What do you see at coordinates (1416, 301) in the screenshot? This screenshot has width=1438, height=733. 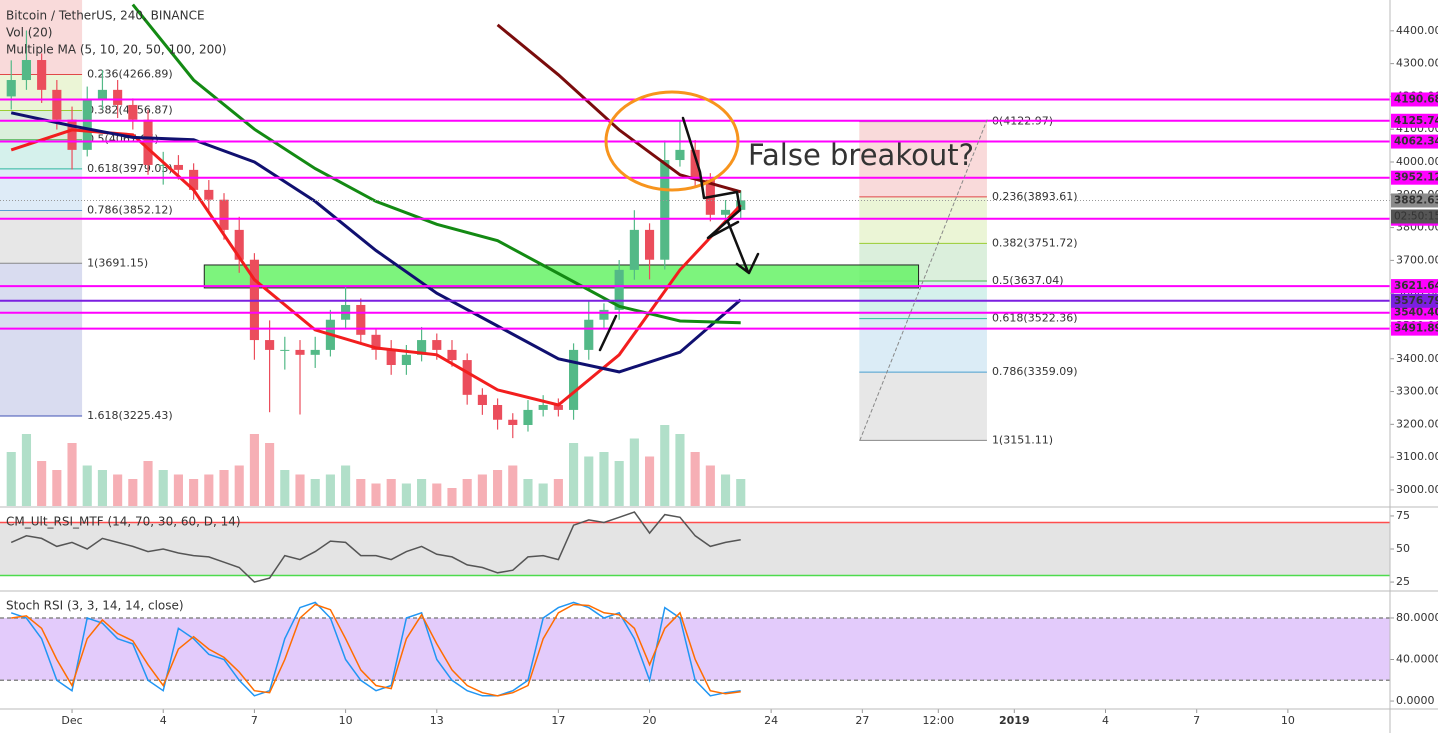 I see `level-label: 3576.79` at bounding box center [1416, 301].